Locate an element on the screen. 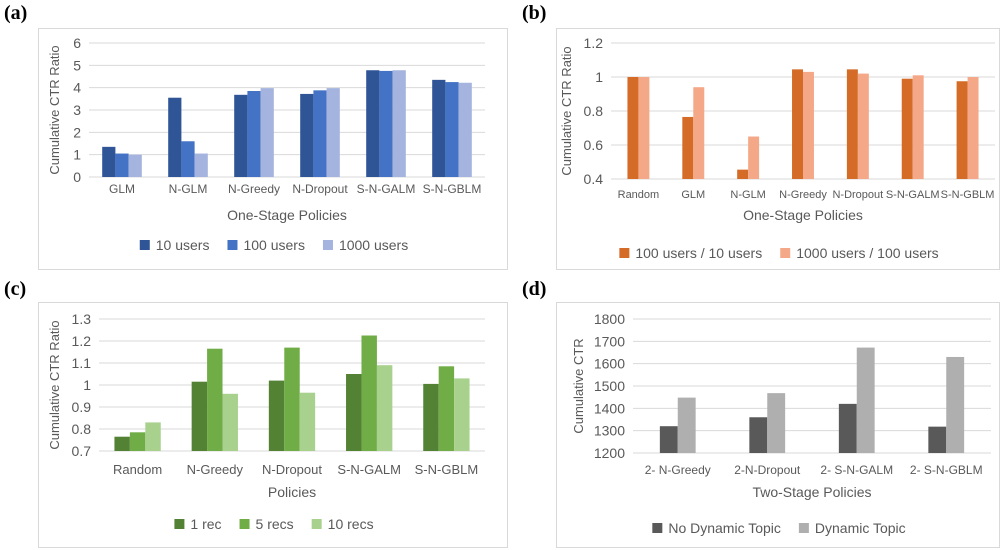  y-tick-label: 1200 is located at coordinates (609, 453).